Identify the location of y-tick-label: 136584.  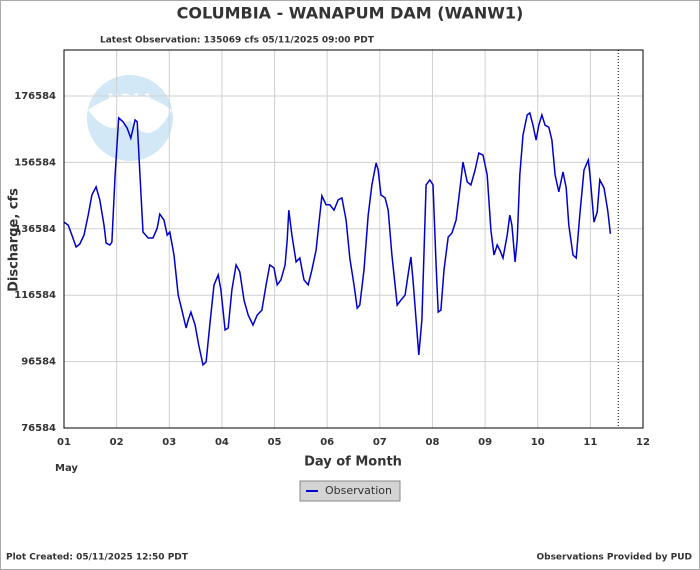
(35, 229).